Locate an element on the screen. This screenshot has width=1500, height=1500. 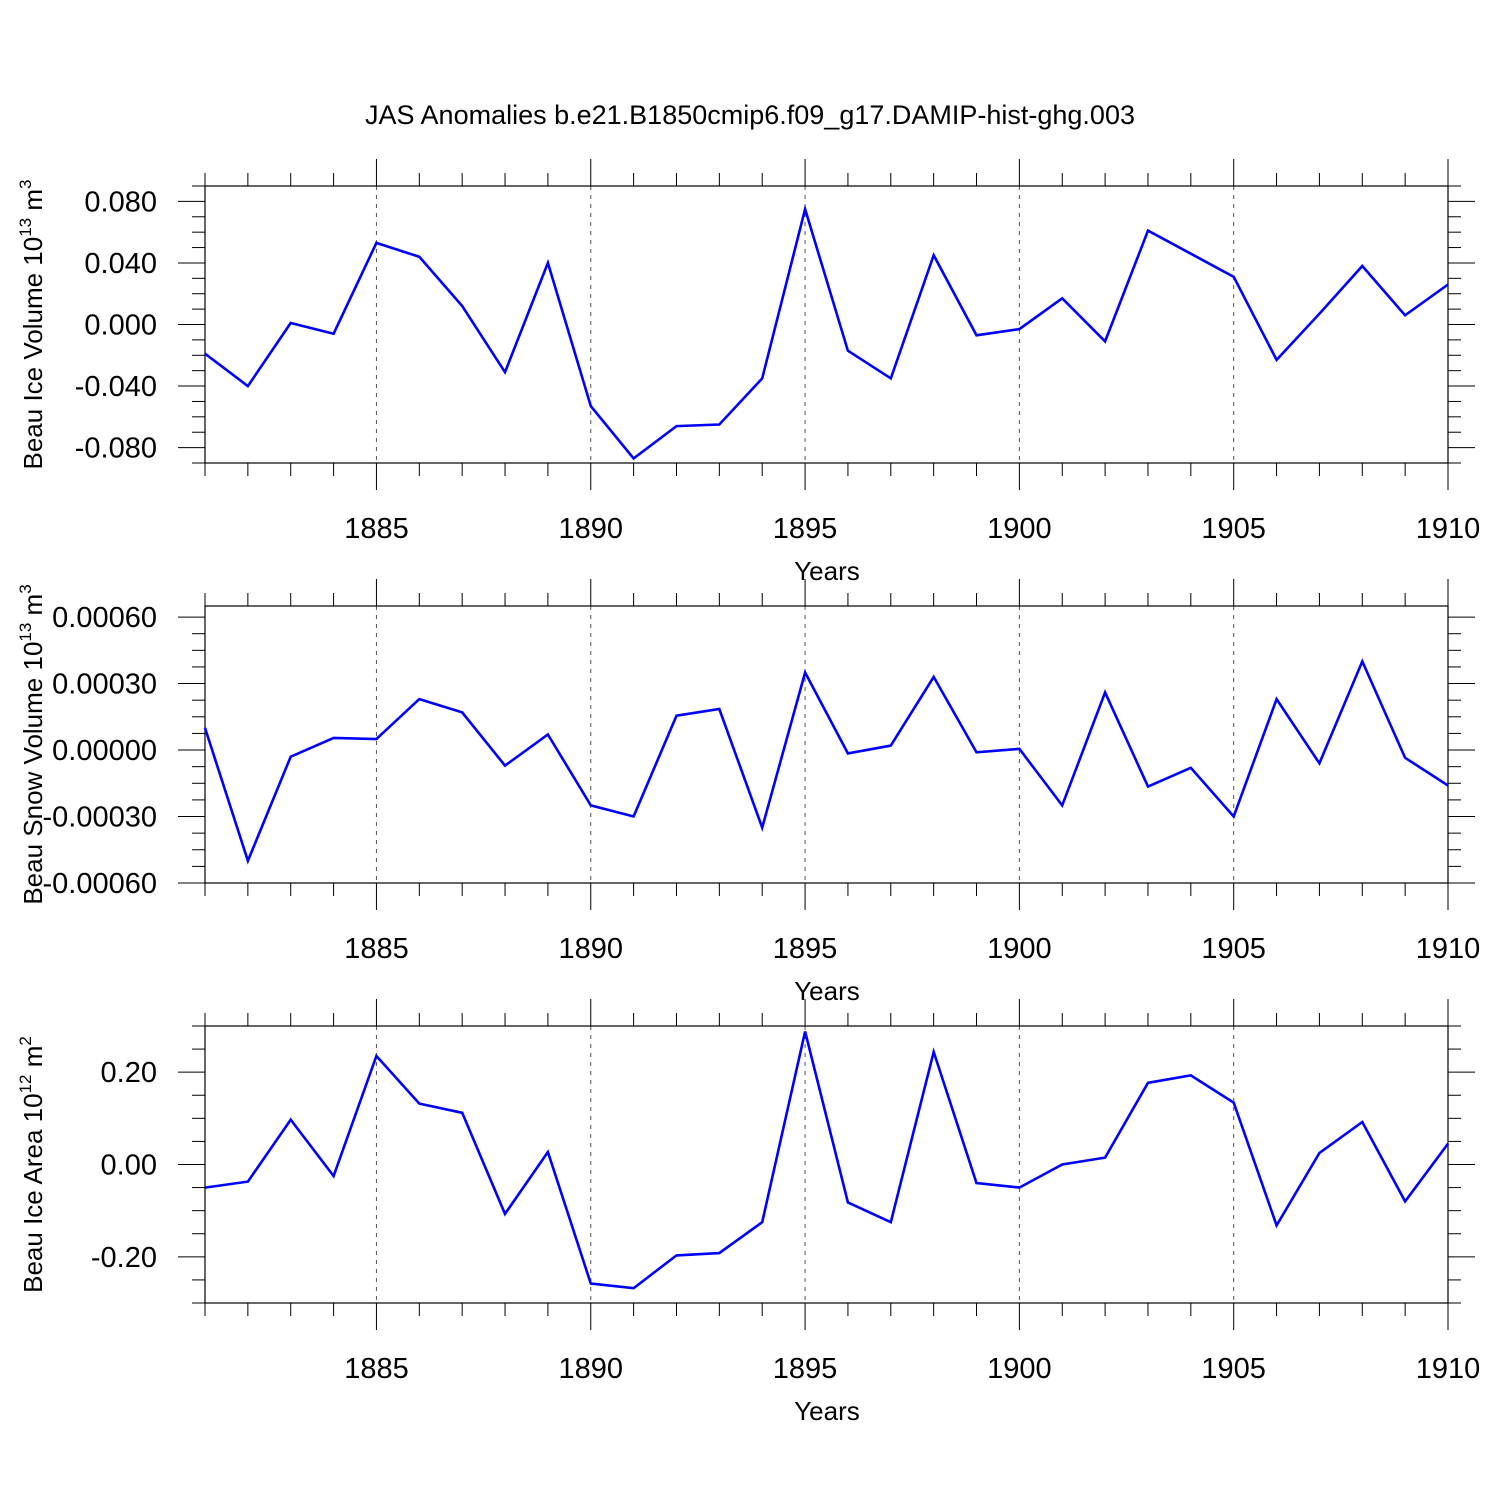
y-tick-label: -0.00060 is located at coordinates (100, 884).